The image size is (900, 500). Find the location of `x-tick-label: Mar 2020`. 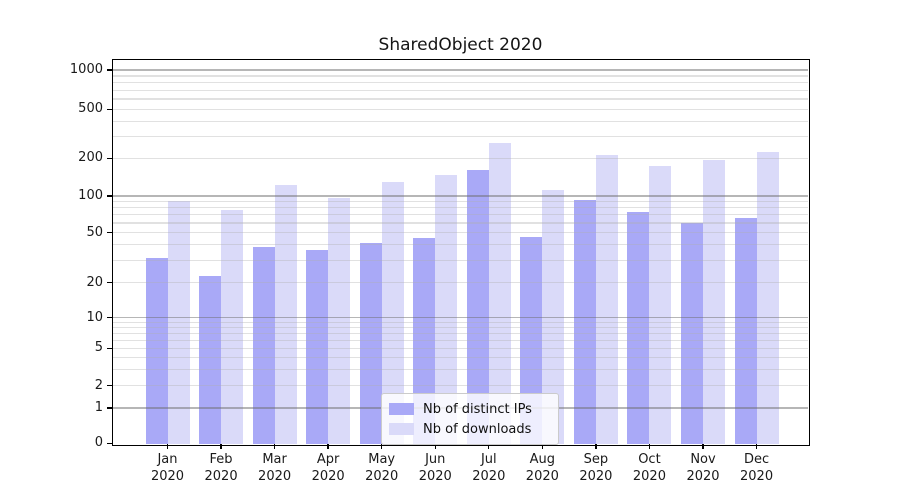

x-tick-label: Mar 2020 is located at coordinates (275, 468).